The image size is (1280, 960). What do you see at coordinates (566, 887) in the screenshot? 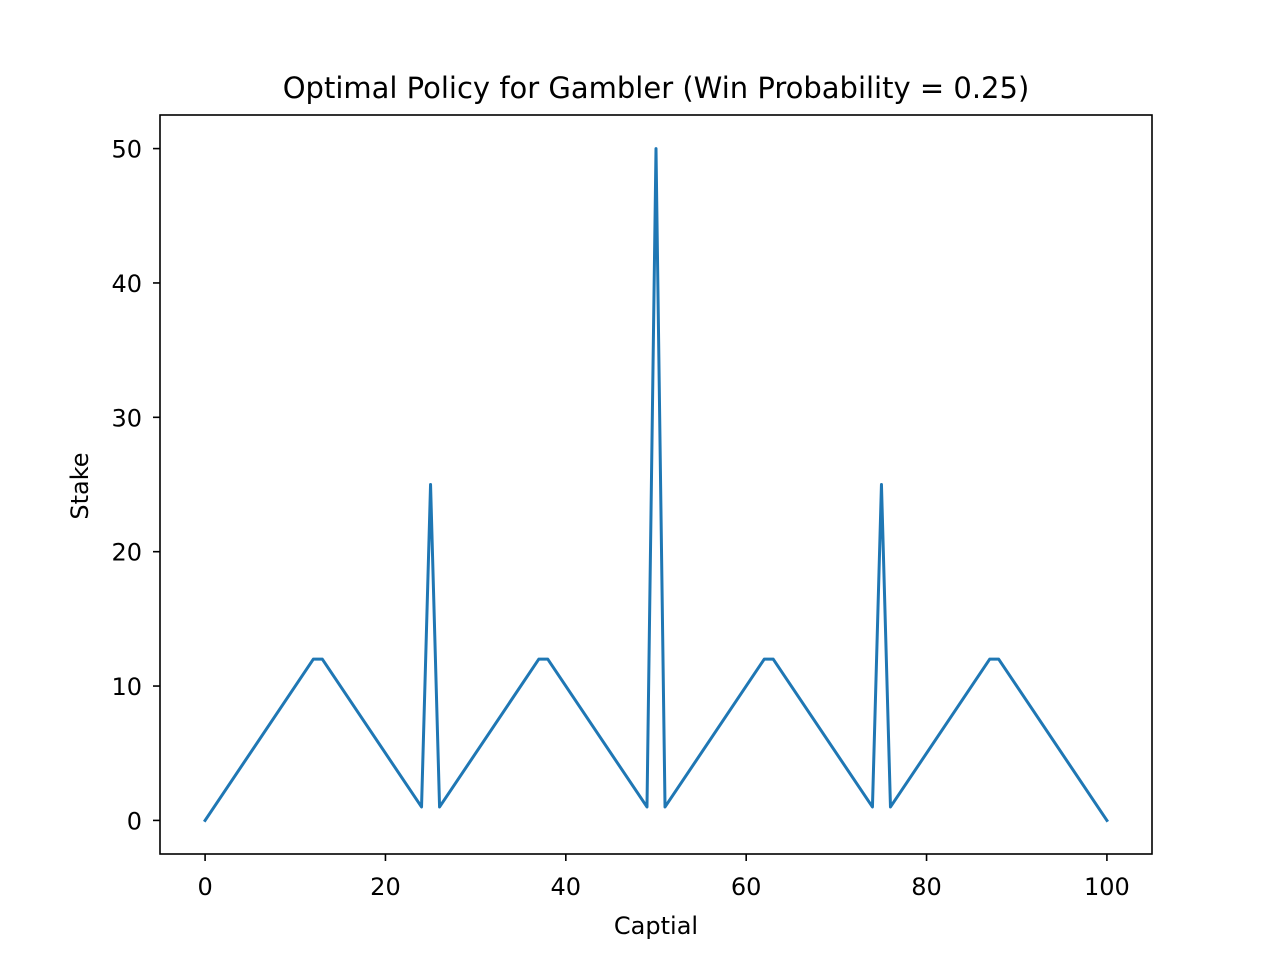
I see `x-tick-label: 40` at bounding box center [566, 887].